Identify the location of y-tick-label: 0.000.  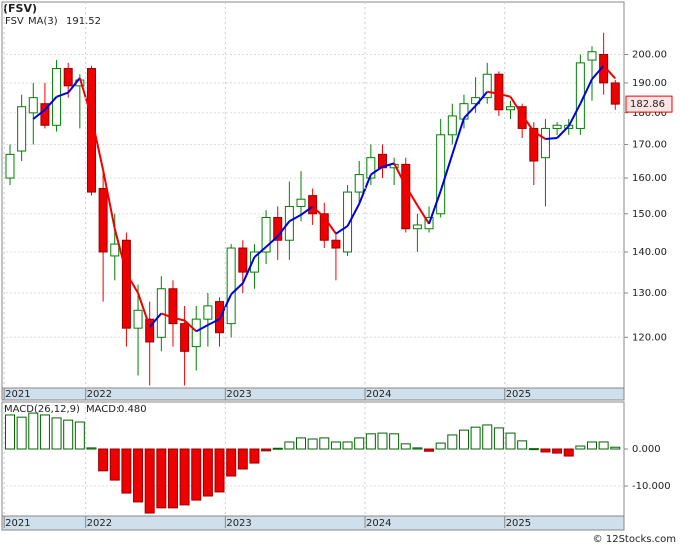
(646, 449).